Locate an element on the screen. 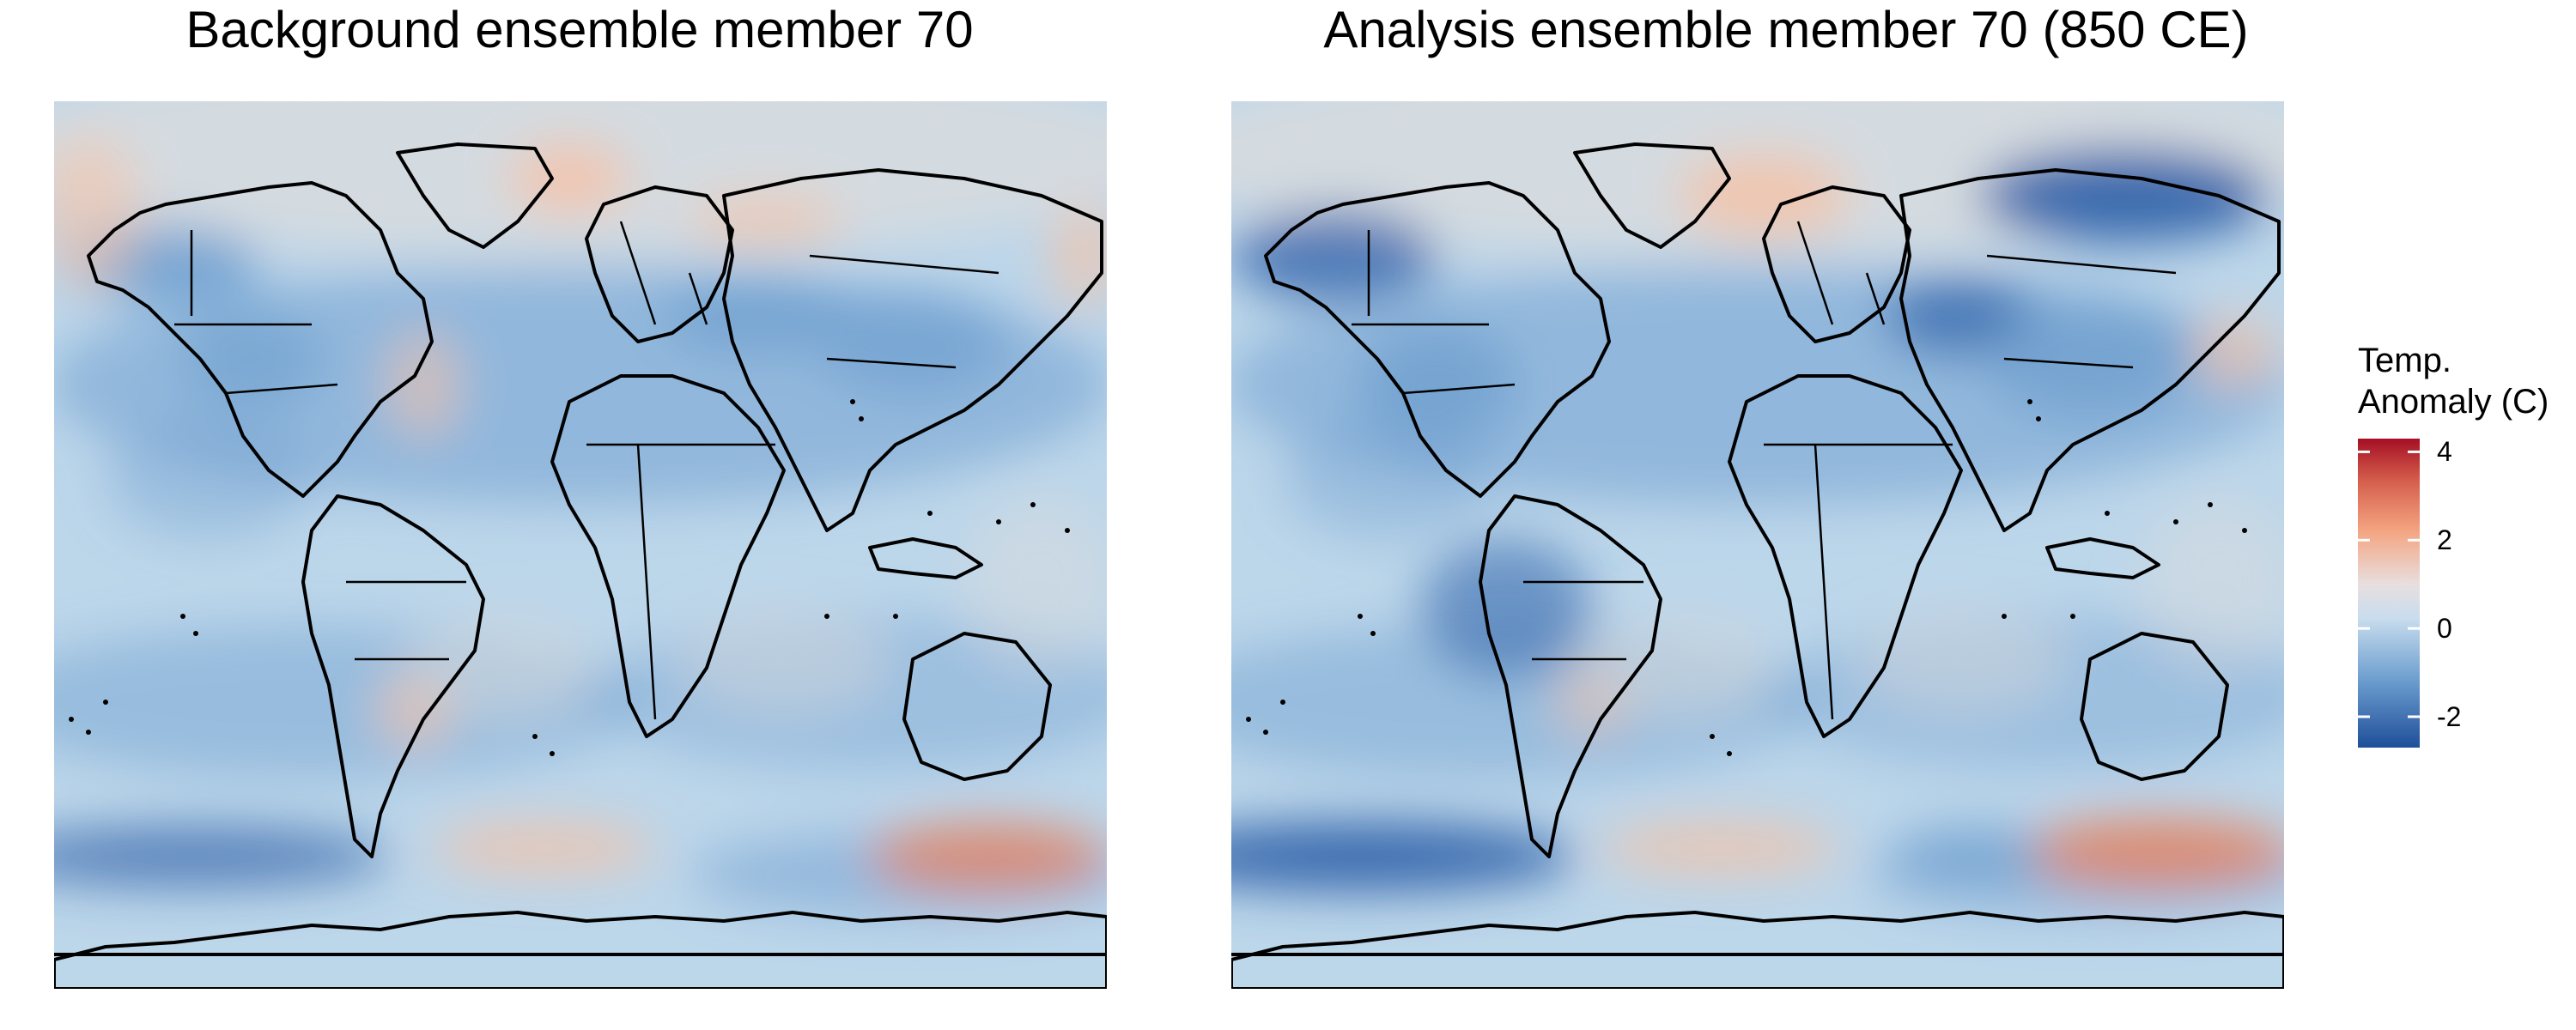 The image size is (2576, 1030). legend-gradient is located at coordinates (2389, 593).